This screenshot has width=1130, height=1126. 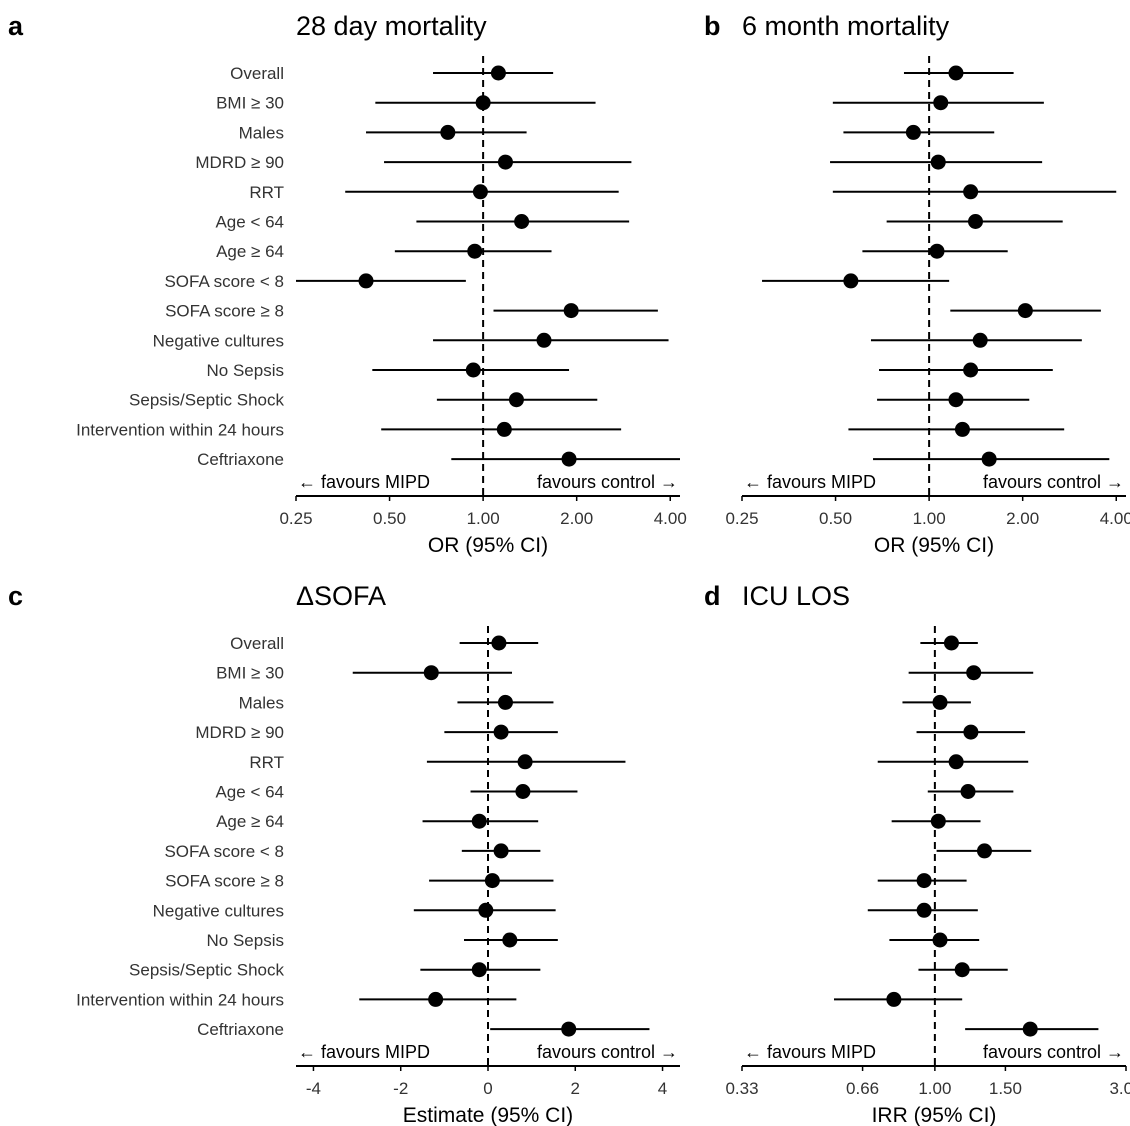 What do you see at coordinates (487, 1088) in the screenshot?
I see `x-tick-label: 0` at bounding box center [487, 1088].